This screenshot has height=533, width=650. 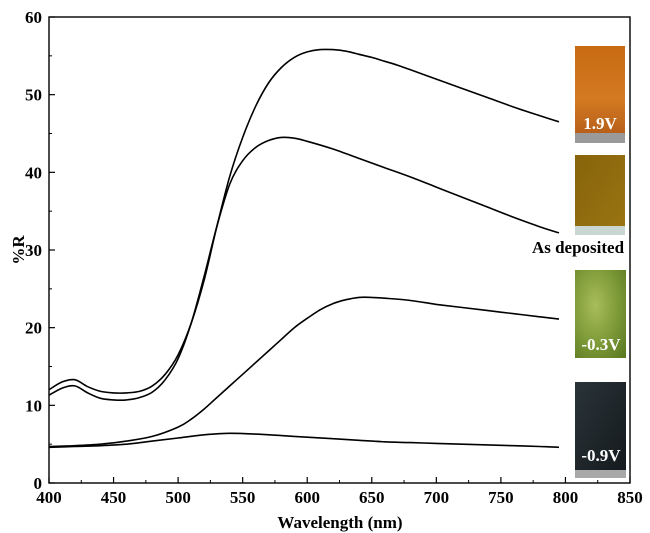 I want to click on y-tick-label: 50, so click(x=33, y=95).